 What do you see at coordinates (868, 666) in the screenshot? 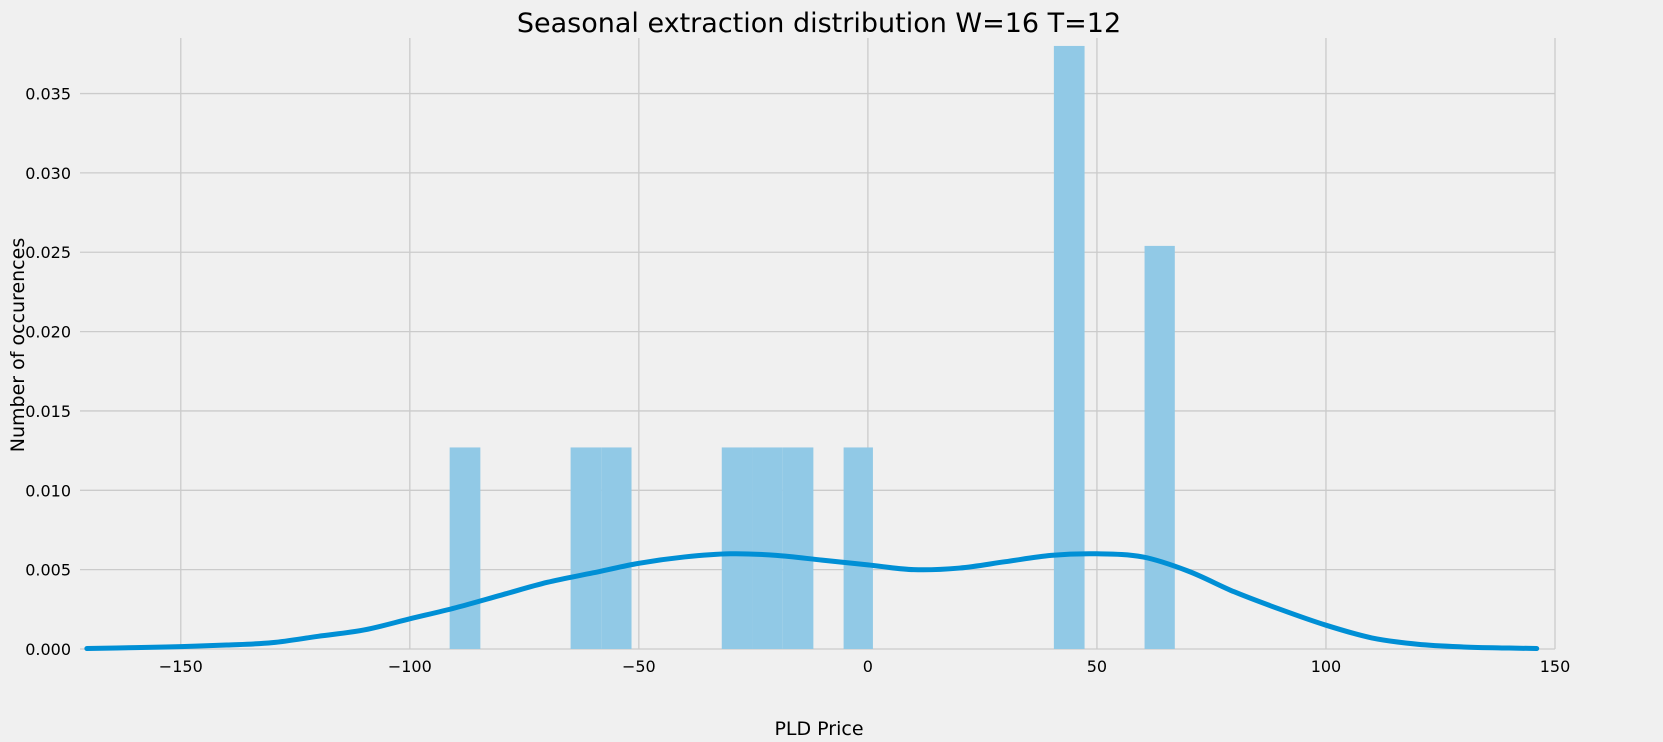
I see `x-tick-label: 0` at bounding box center [868, 666].